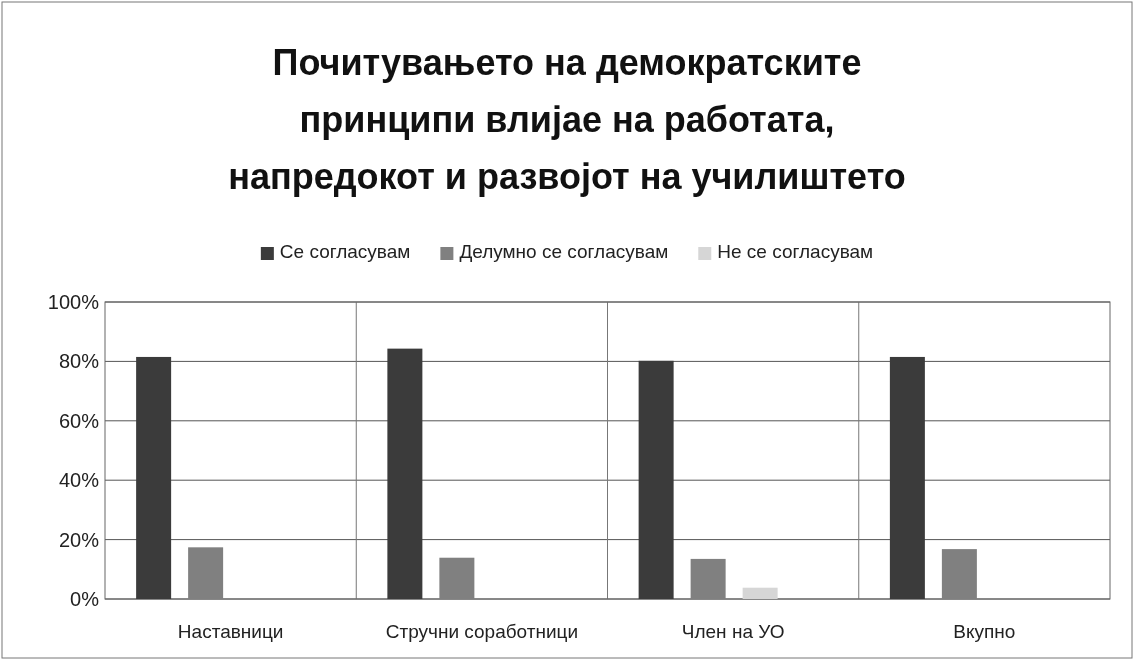 The image size is (1134, 660). What do you see at coordinates (79, 539) in the screenshot?
I see `y-tick-label: 20%` at bounding box center [79, 539].